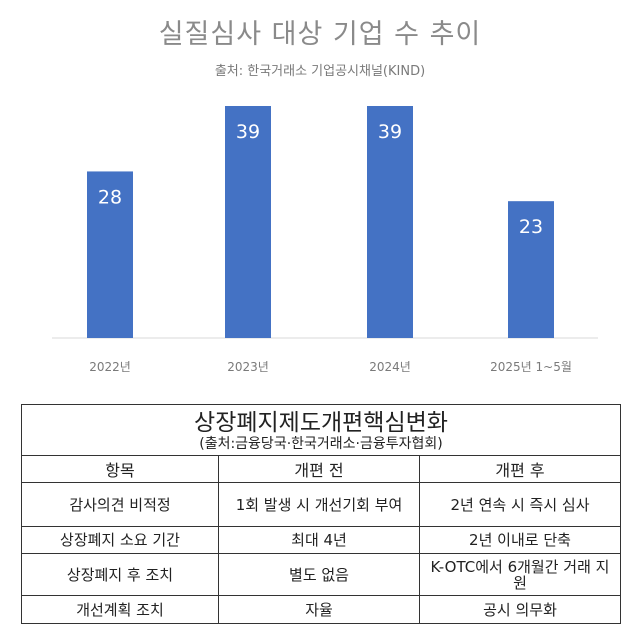 The width and height of the screenshot is (640, 637). I want to click on table-cell: 별도 없음, so click(319, 574).